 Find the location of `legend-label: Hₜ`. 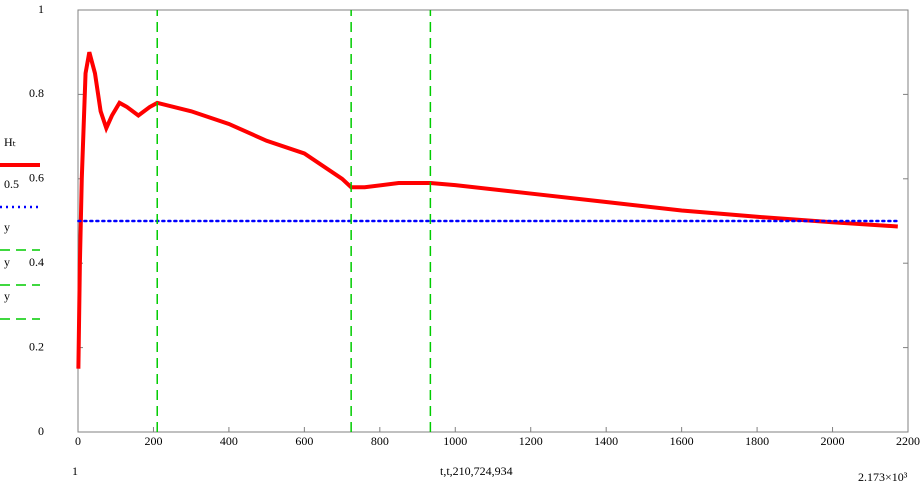

legend-label: Hₜ is located at coordinates (10, 142).